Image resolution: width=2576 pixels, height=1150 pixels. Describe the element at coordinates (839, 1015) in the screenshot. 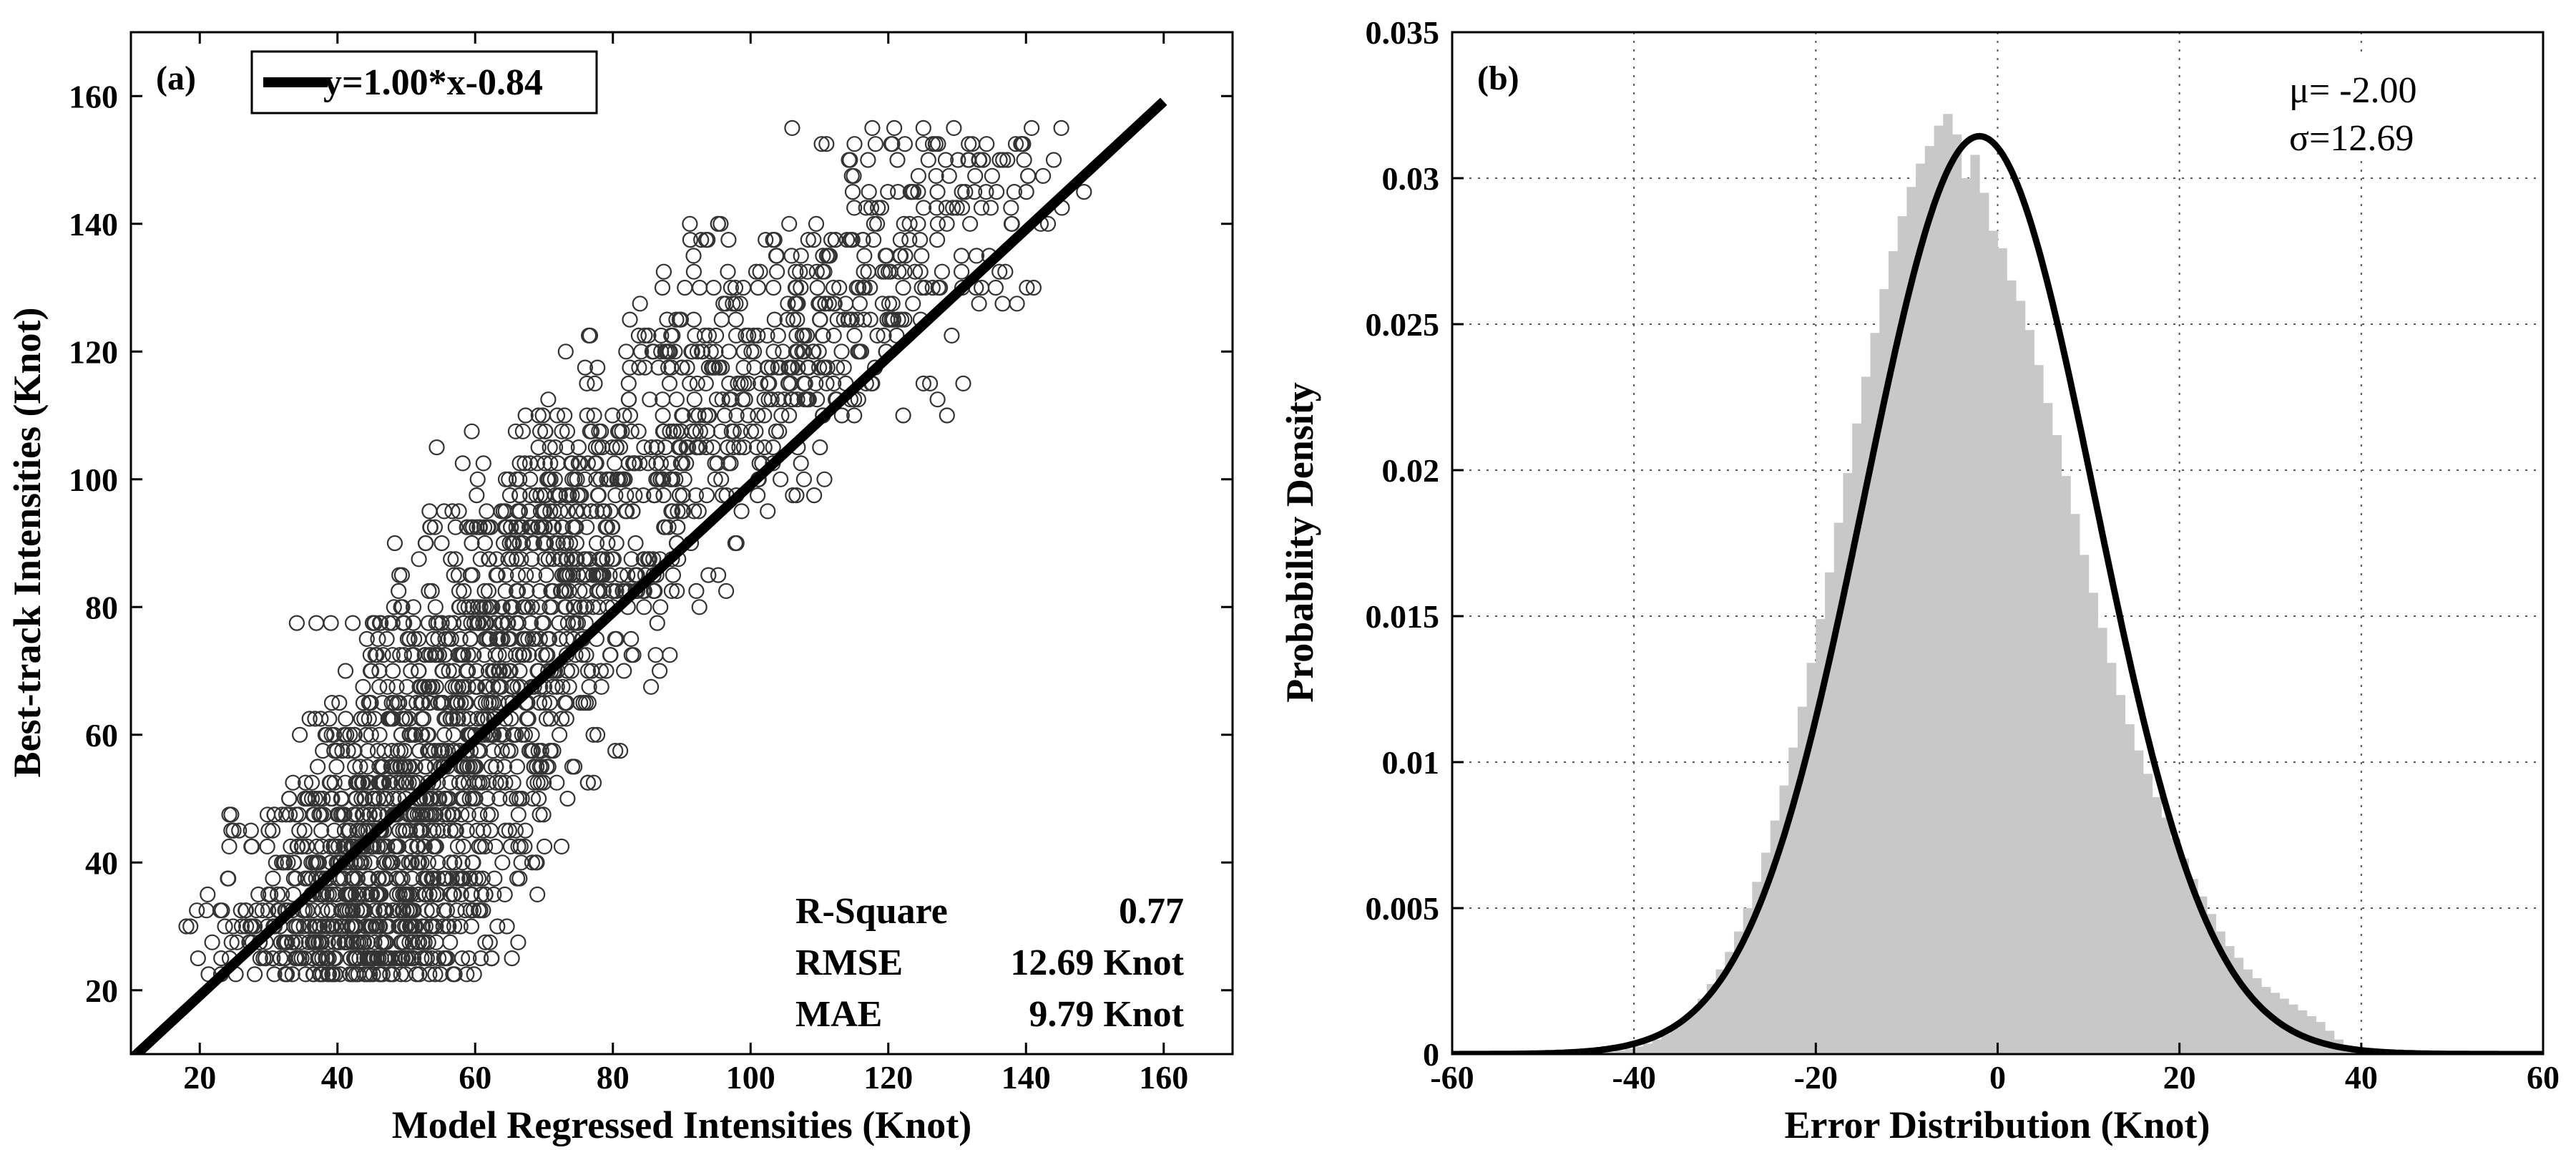

I see `stat-name-mae: MAE` at that location.